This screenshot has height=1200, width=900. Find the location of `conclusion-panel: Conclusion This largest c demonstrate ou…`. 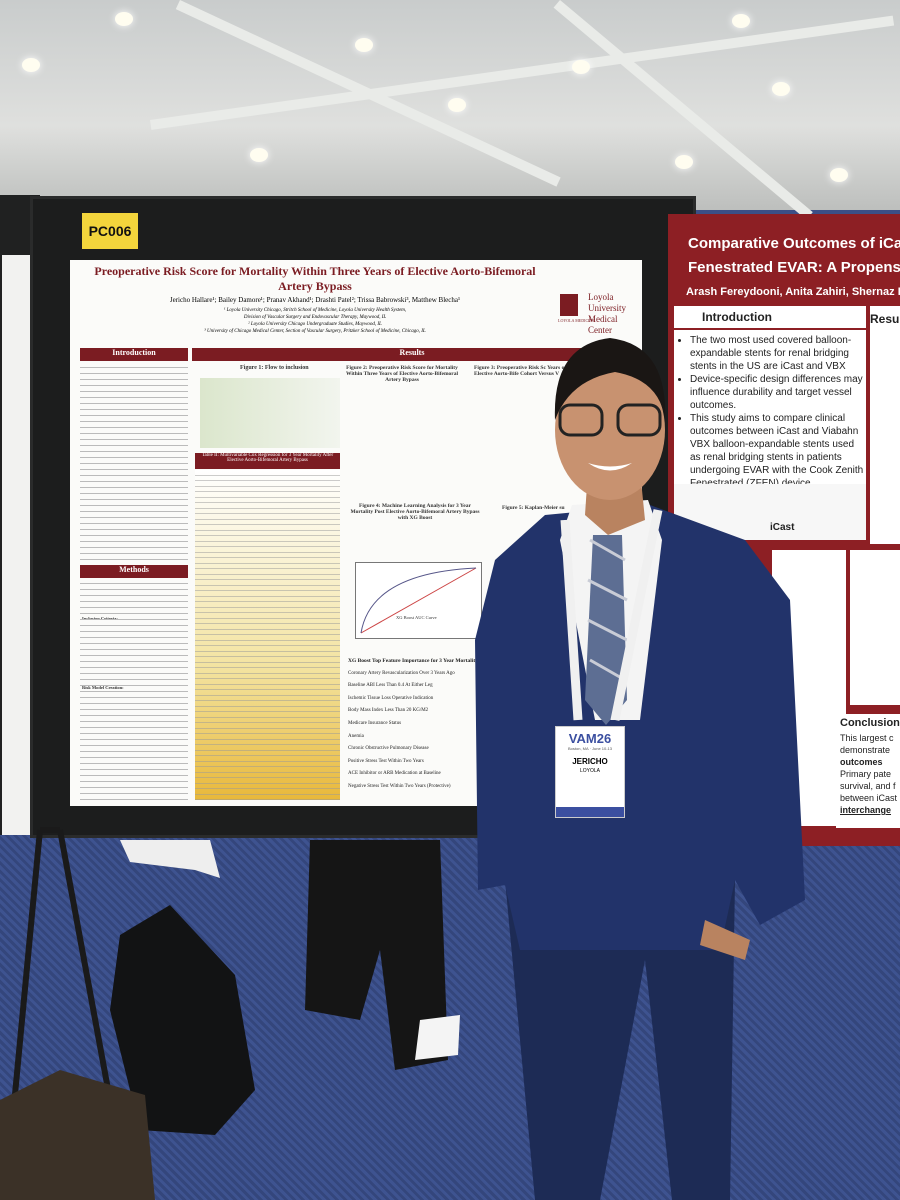

conclusion-panel: Conclusion This largest c demonstrate ou… is located at coordinates (868, 771).